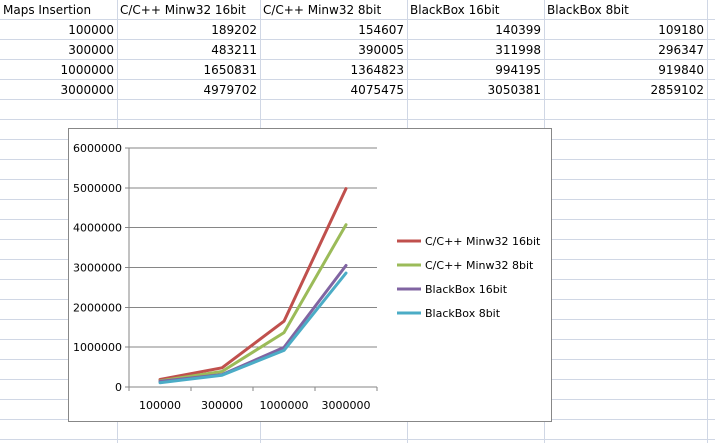 This screenshot has width=715, height=443. What do you see at coordinates (681, 50) in the screenshot?
I see `cell-r2-bb8: 296347` at bounding box center [681, 50].